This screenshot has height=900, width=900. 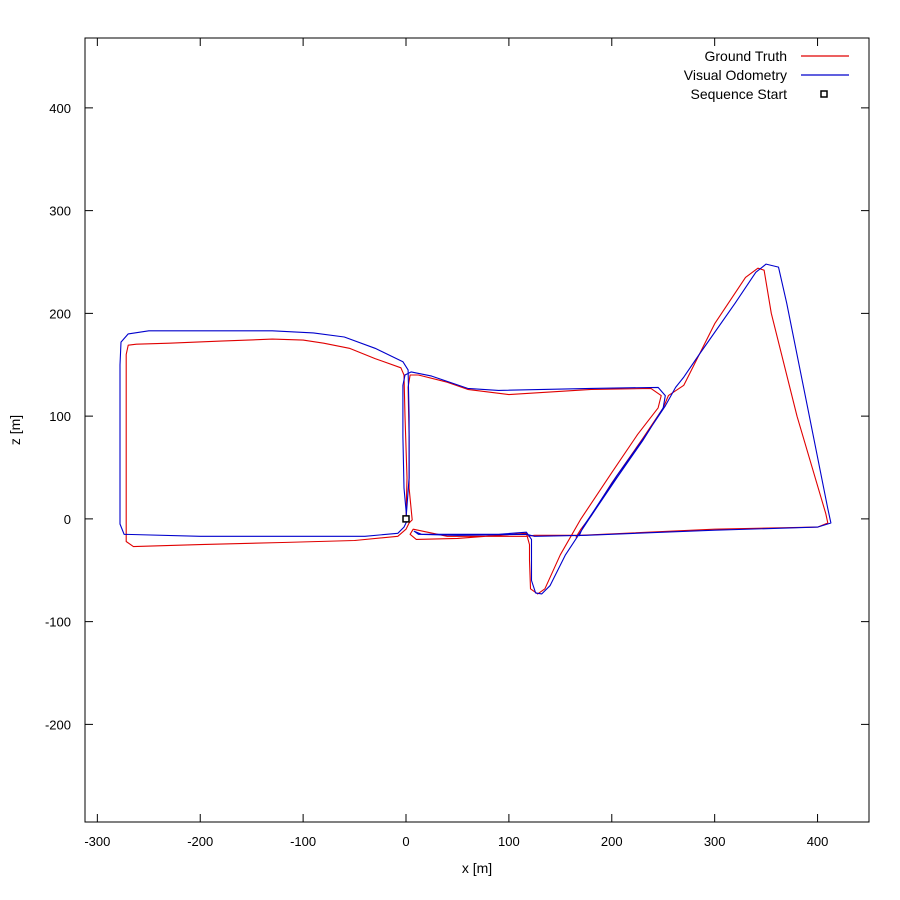 I want to click on legend-label-sequence-start: Sequence Start, so click(x=738, y=94).